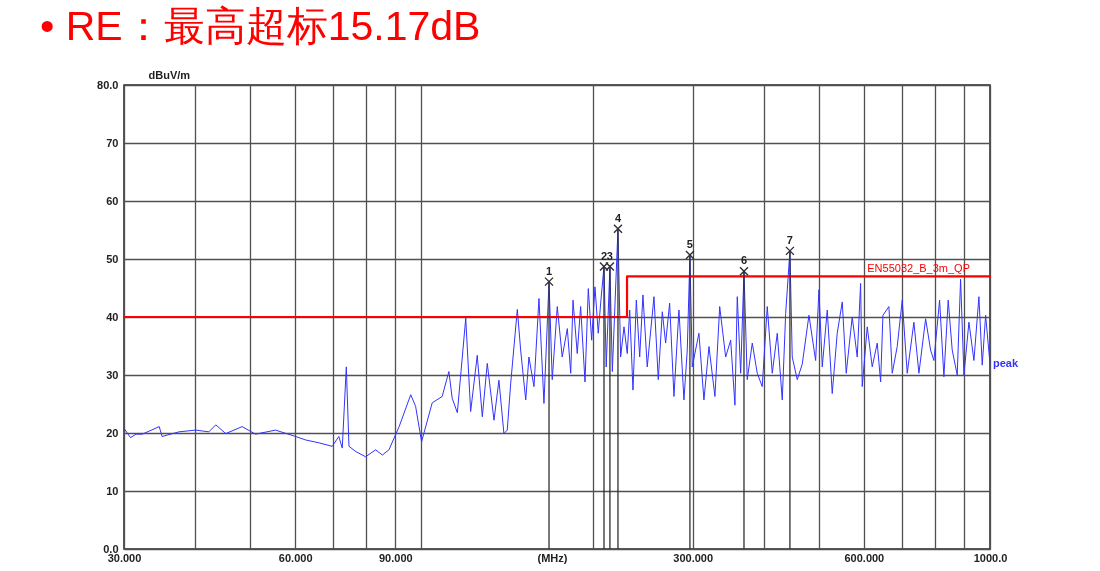 The image size is (1100, 571). I want to click on y-tick-label: 70, so click(112, 142).